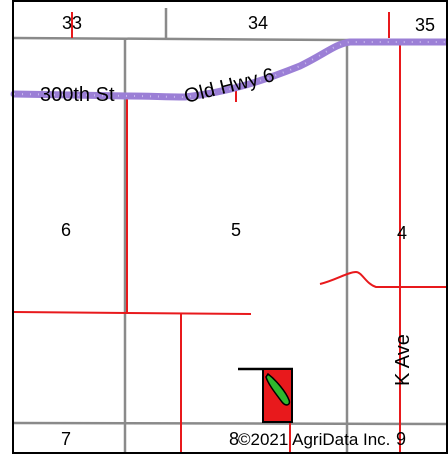  Describe the element at coordinates (403, 360) in the screenshot. I see `road-label-k-ave: K Ave` at that location.